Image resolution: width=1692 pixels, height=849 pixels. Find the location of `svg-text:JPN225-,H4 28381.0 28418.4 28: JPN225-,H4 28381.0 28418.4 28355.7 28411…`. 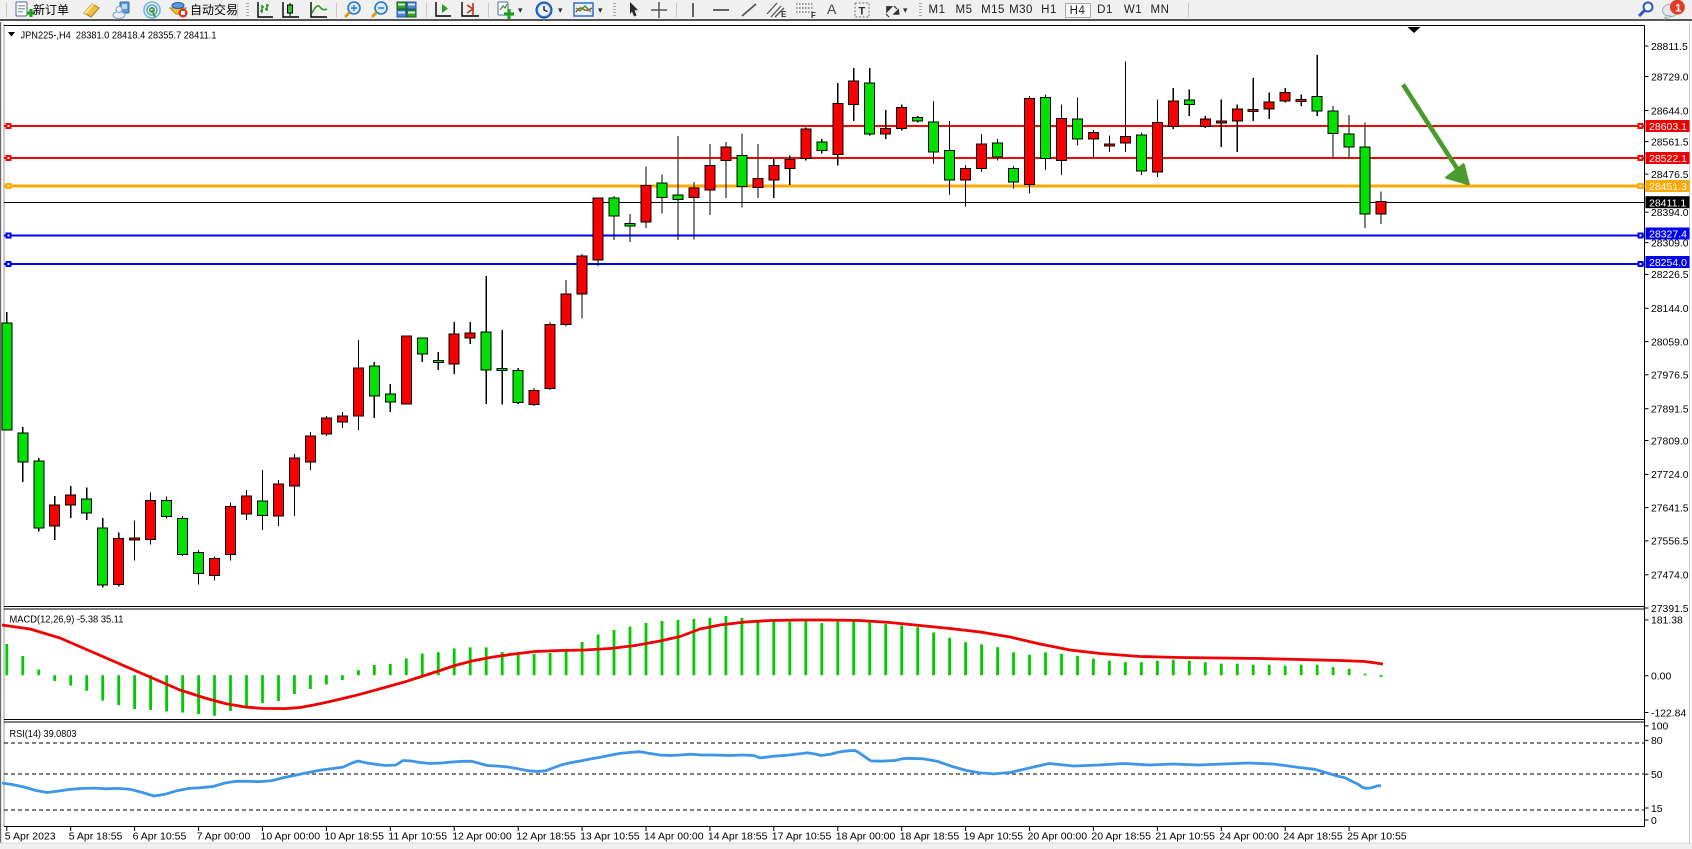

svg-text:JPN225-,H4 28381.0 28418.4 28: JPN225-,H4 28381.0 28418.4 28355.7 28411… is located at coordinates (119, 36).